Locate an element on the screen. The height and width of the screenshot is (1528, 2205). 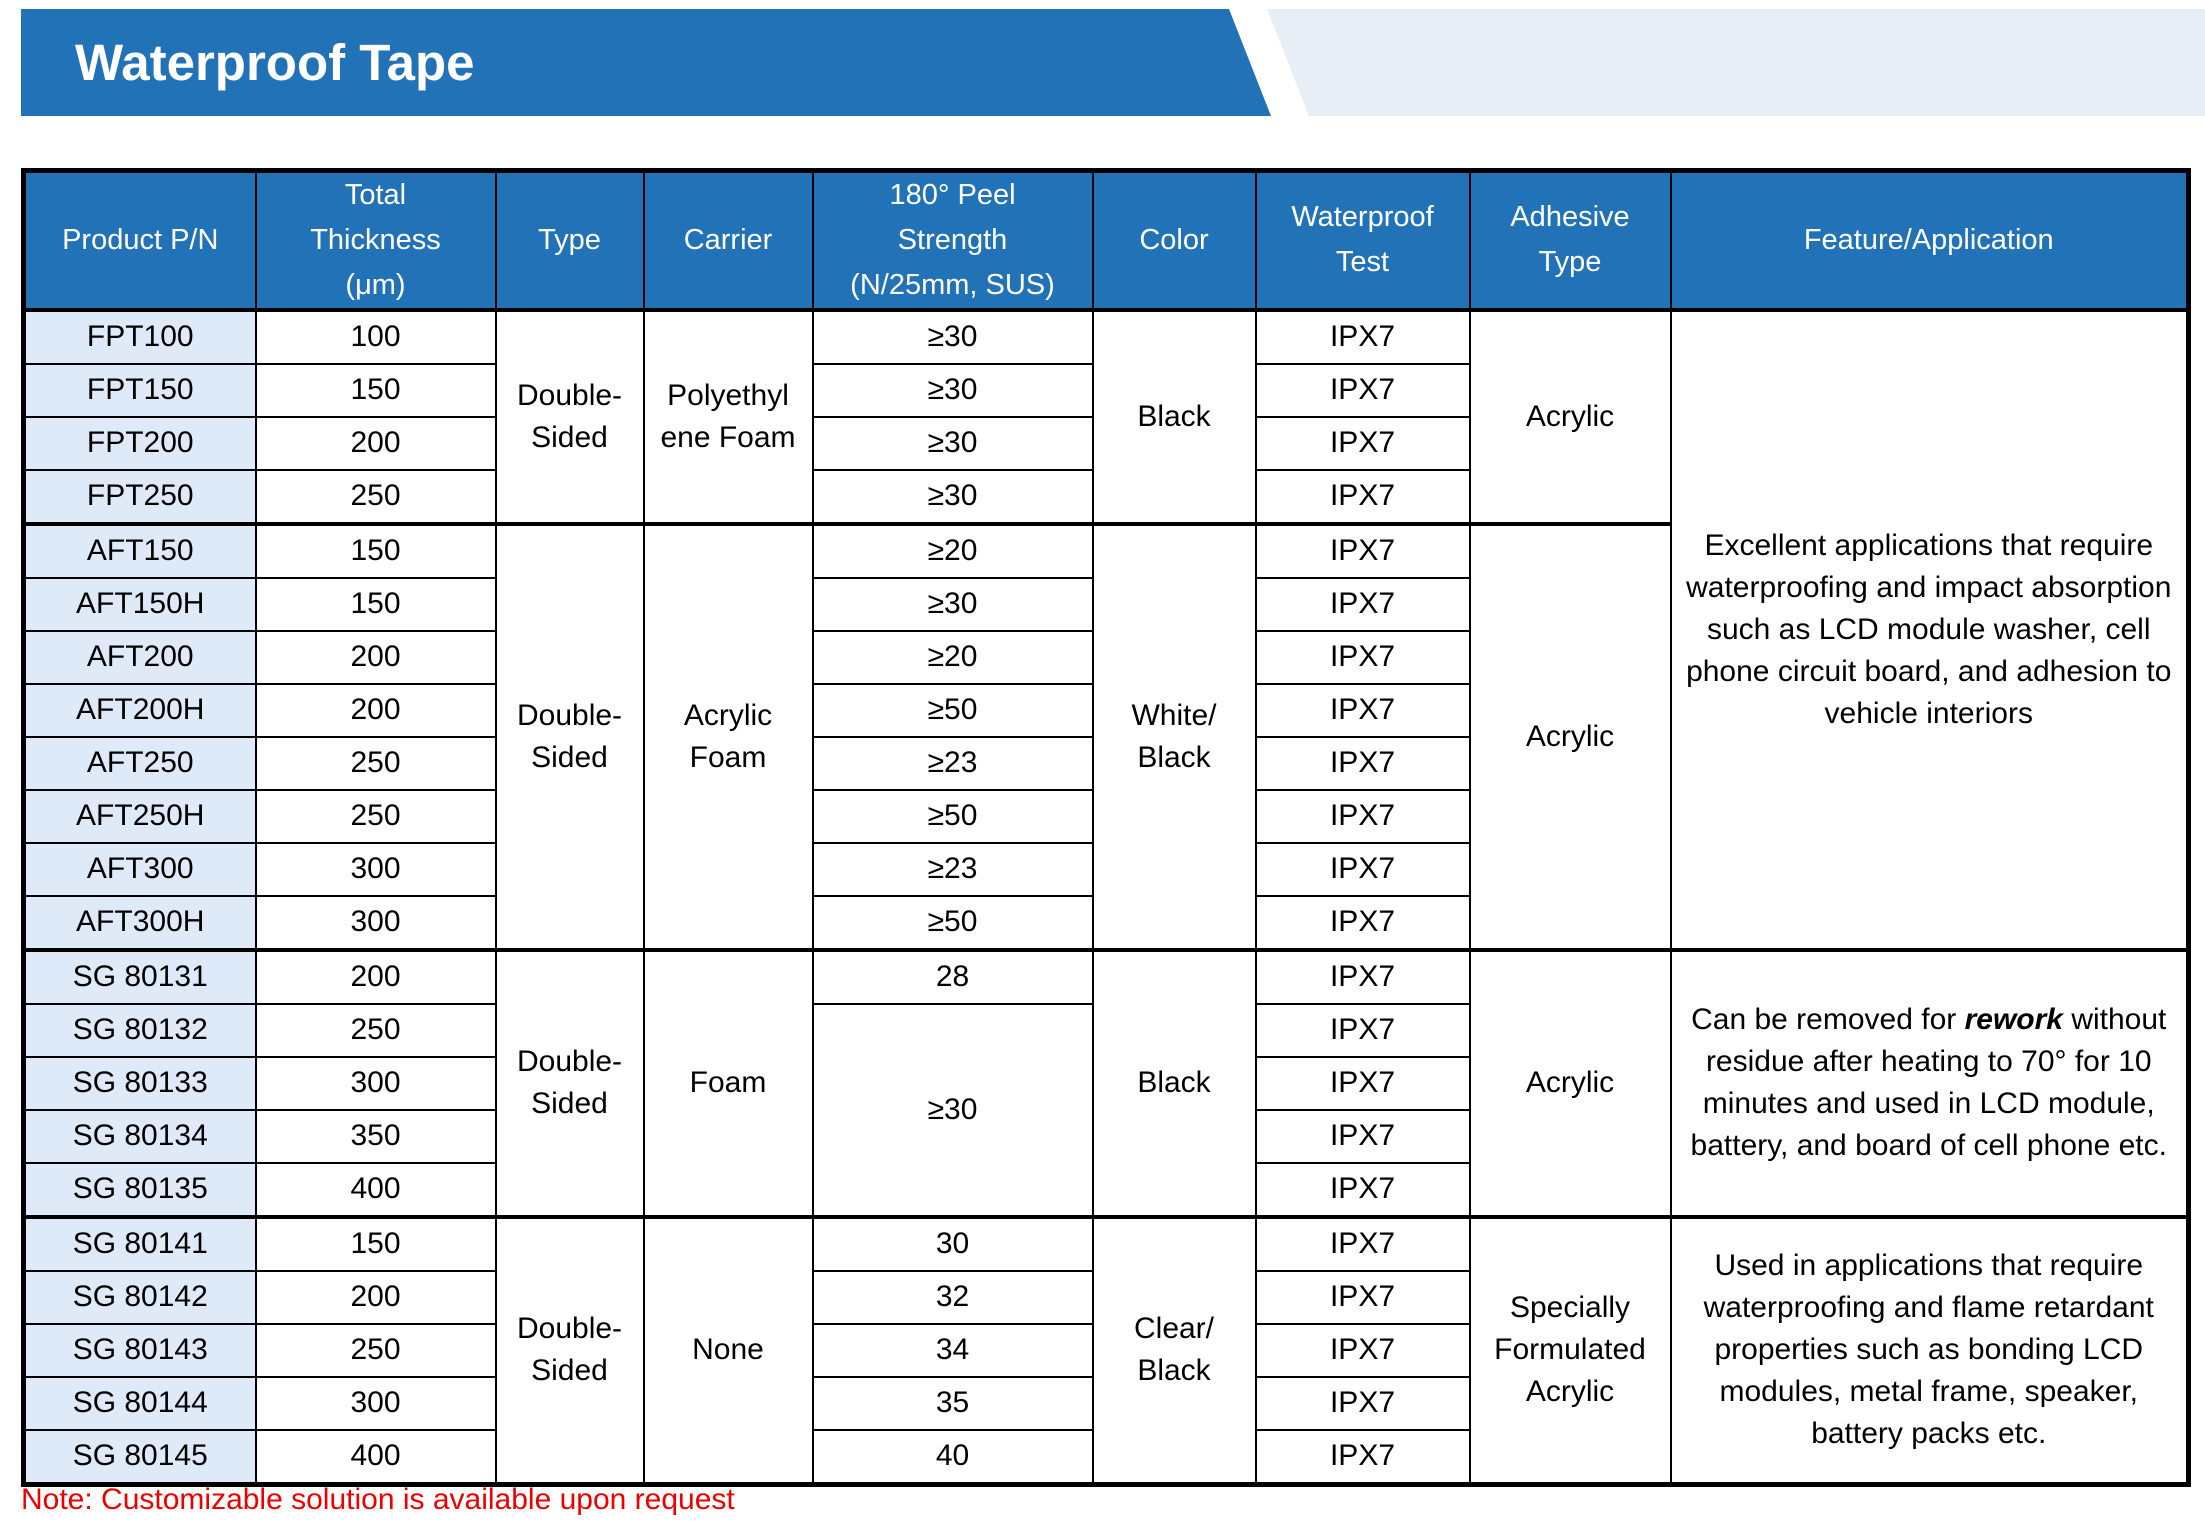
cell-color: White/Black is located at coordinates (1174, 736).